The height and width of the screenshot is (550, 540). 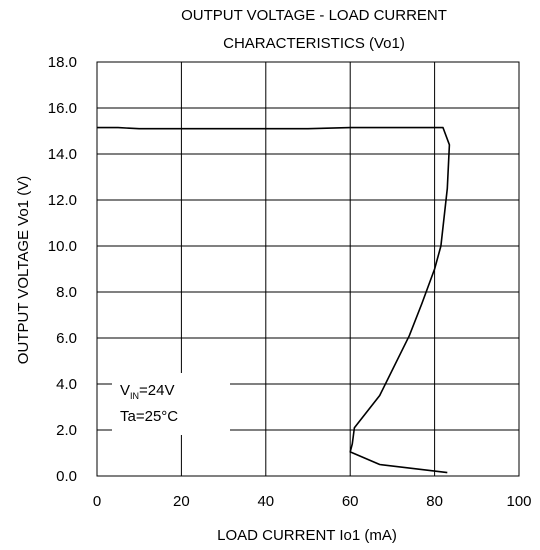 I want to click on vin-annotation: VIN=24V, so click(x=147, y=391).